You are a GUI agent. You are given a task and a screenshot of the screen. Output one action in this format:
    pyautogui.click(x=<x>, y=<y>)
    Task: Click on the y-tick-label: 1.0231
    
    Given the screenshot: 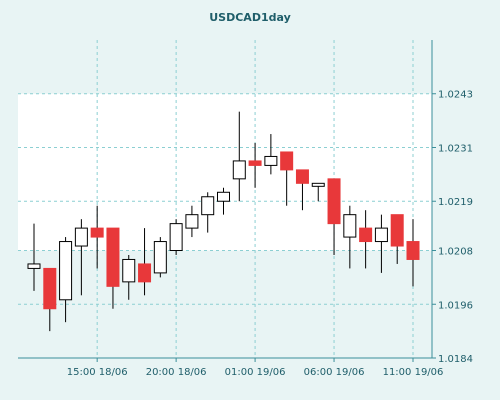 What is the action you would take?
    pyautogui.click(x=455, y=148)
    